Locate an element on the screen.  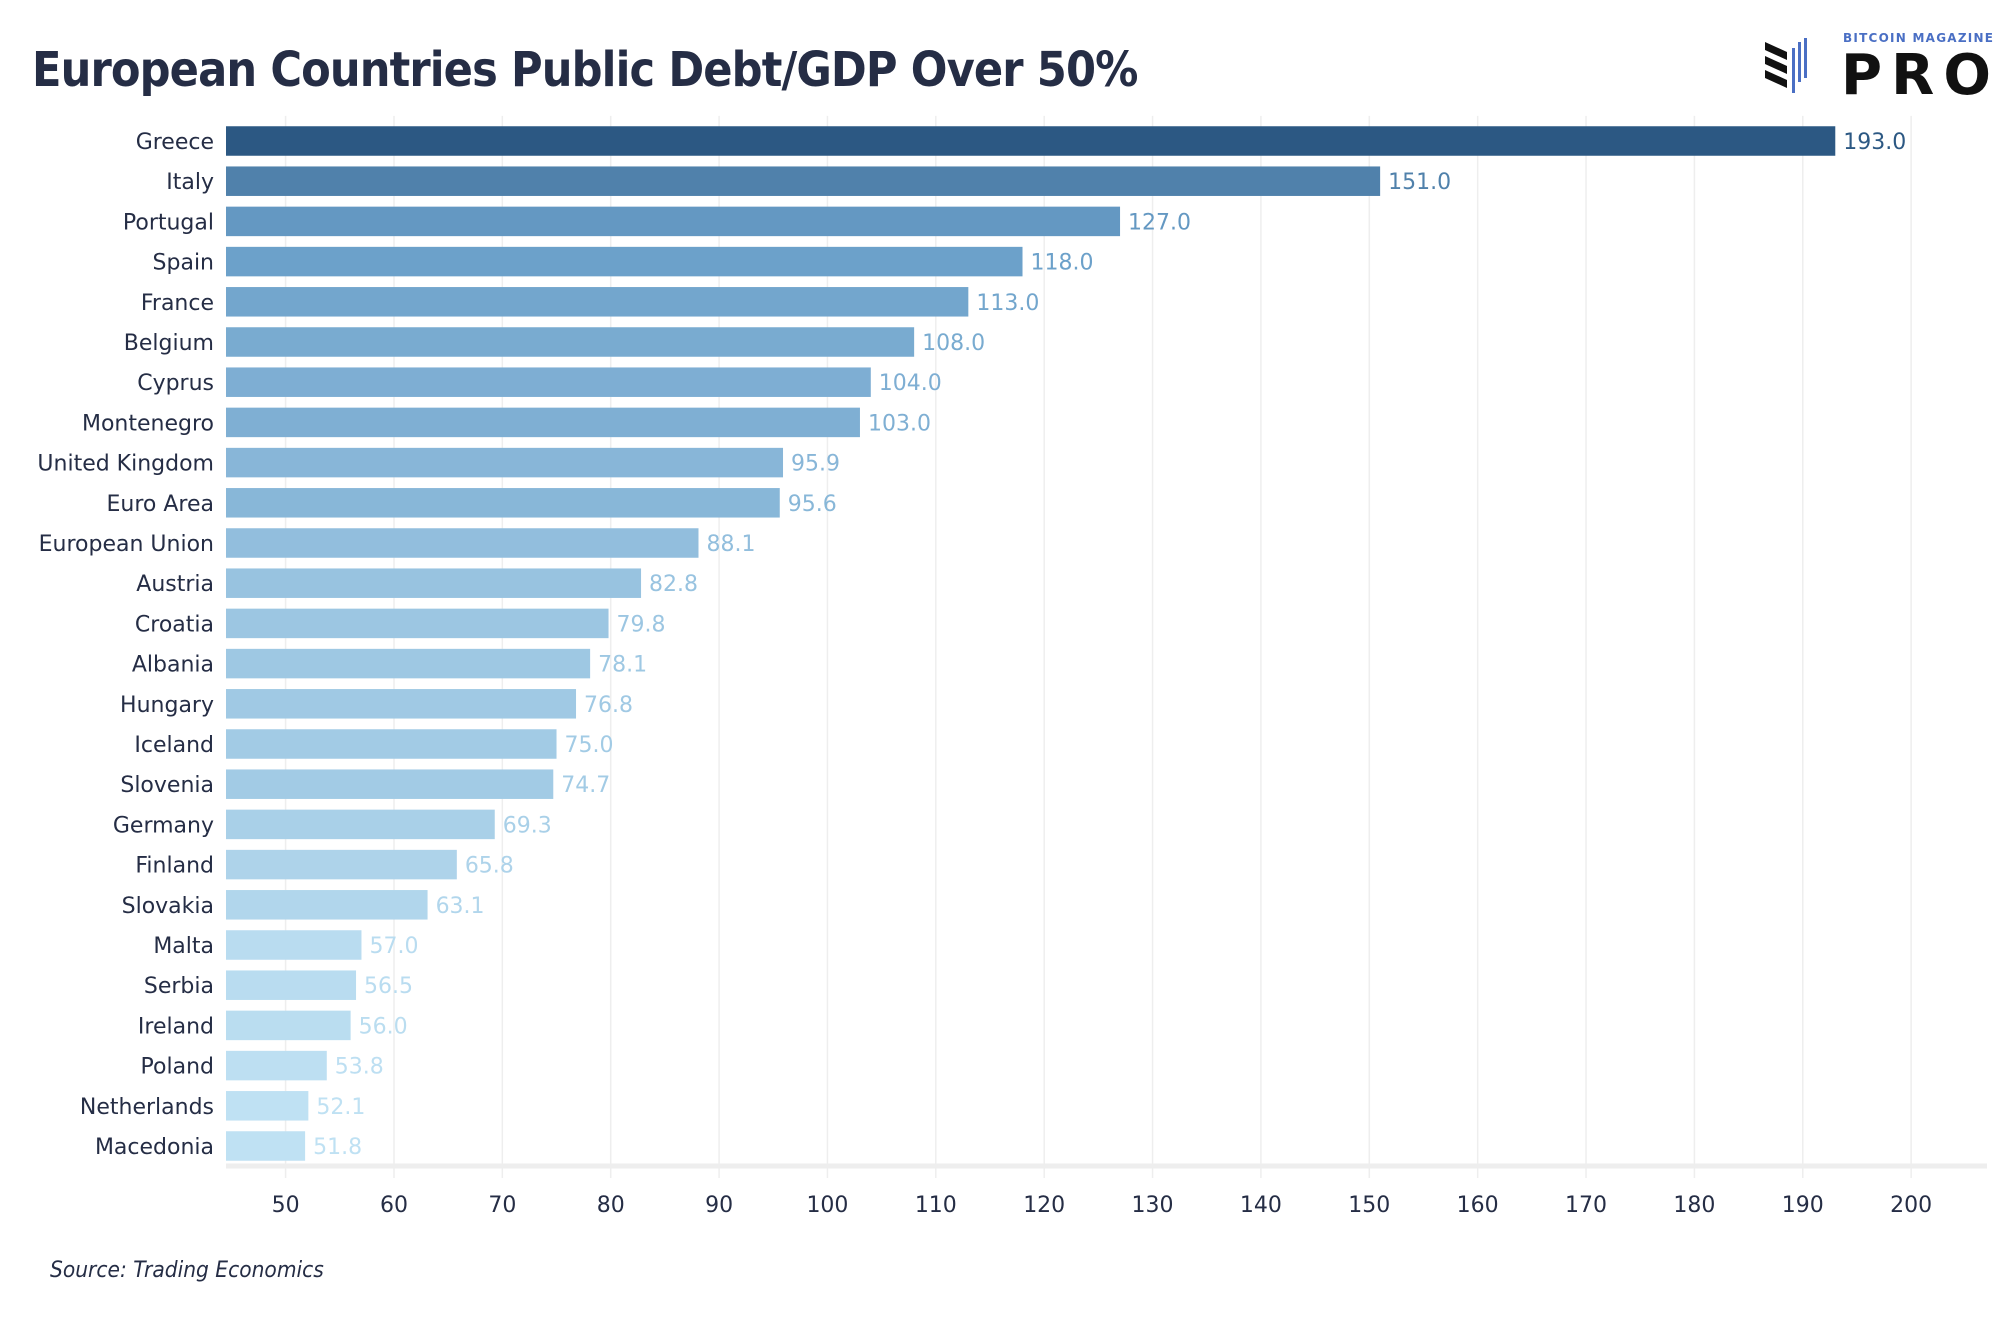
x-tick-label: 180 is located at coordinates (1694, 1205).